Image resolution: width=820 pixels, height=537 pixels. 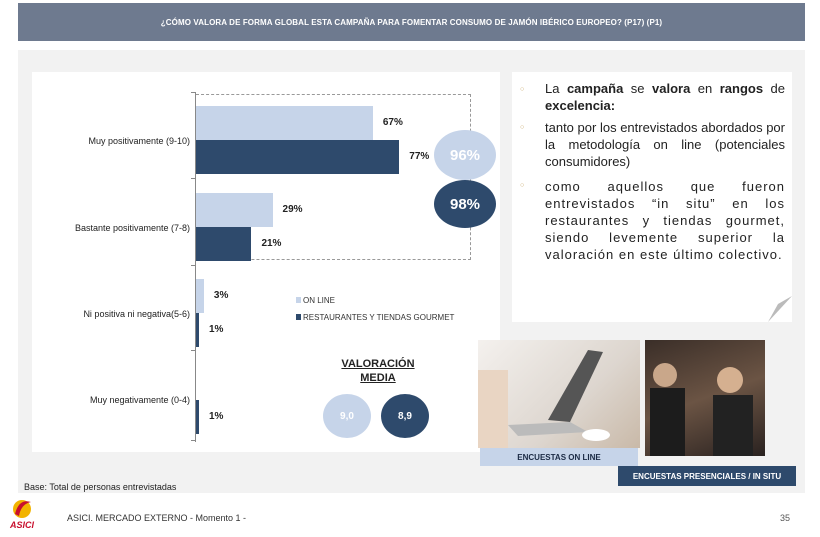 What do you see at coordinates (785, 518) in the screenshot?
I see `page-number: 35` at bounding box center [785, 518].